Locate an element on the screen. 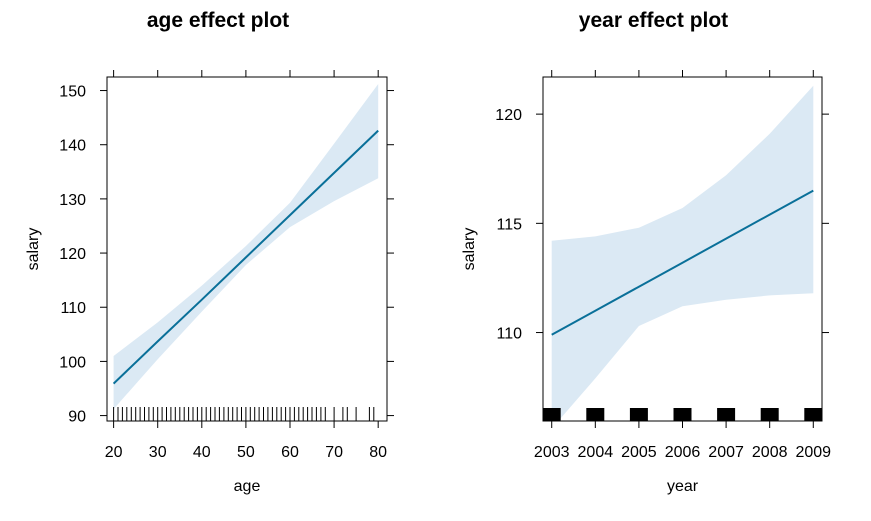 Image resolution: width=871 pixels, height=521 pixels. x-tick-label: 80 is located at coordinates (378, 452).